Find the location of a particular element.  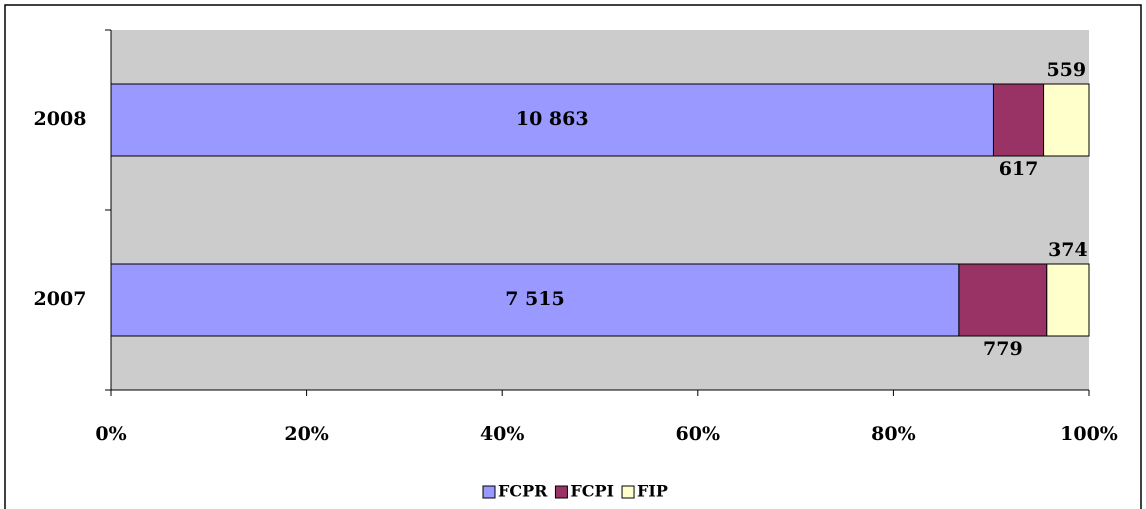

x-tick-label: 20% is located at coordinates (306, 434).